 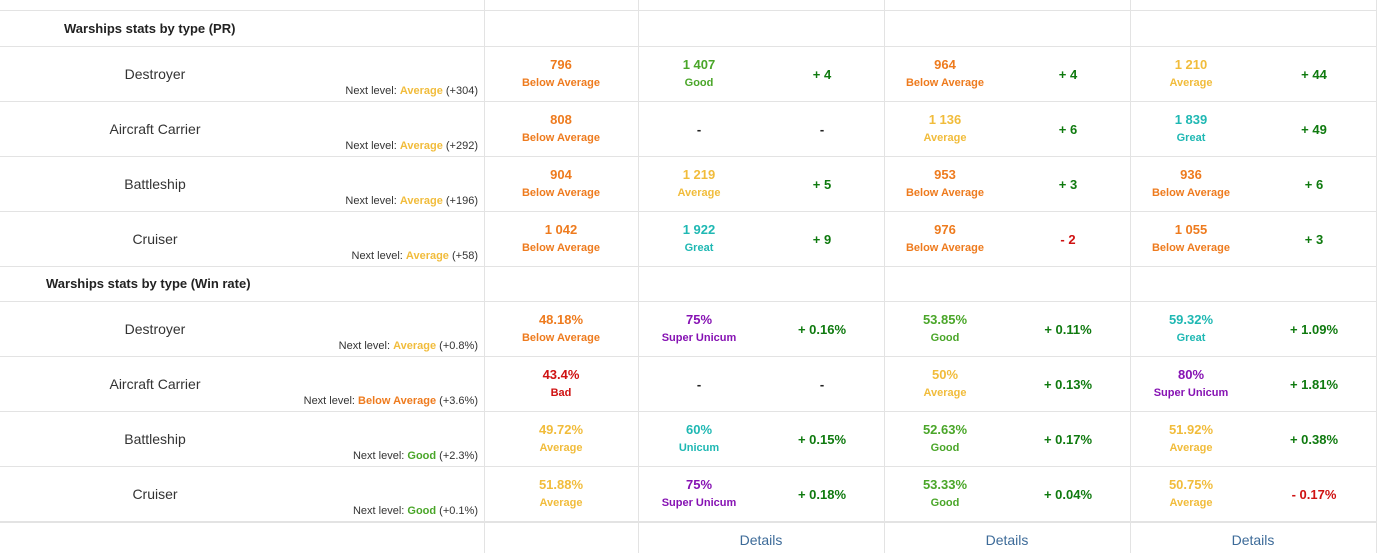 What do you see at coordinates (415, 346) in the screenshot?
I see `next-level-rating: Average` at bounding box center [415, 346].